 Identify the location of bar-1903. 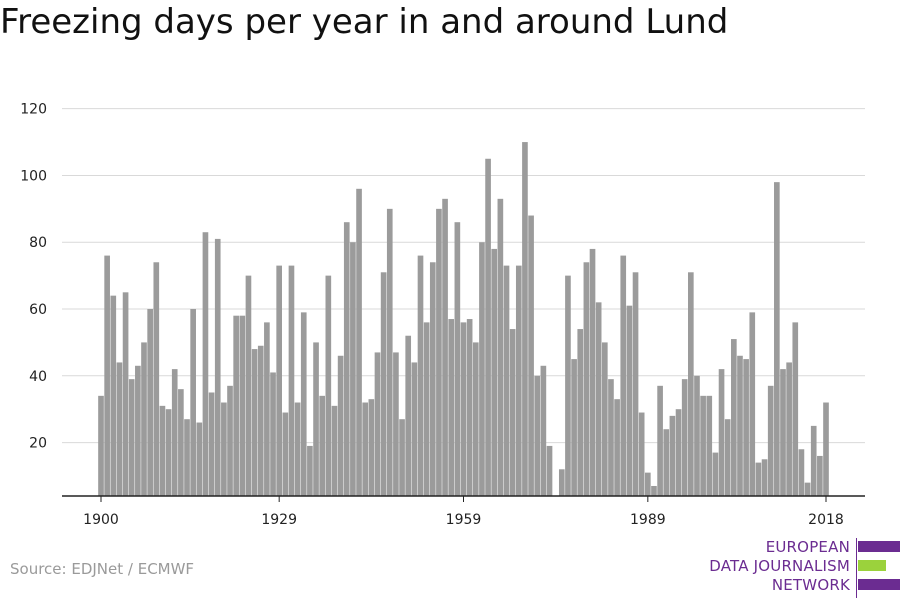
(119, 429).